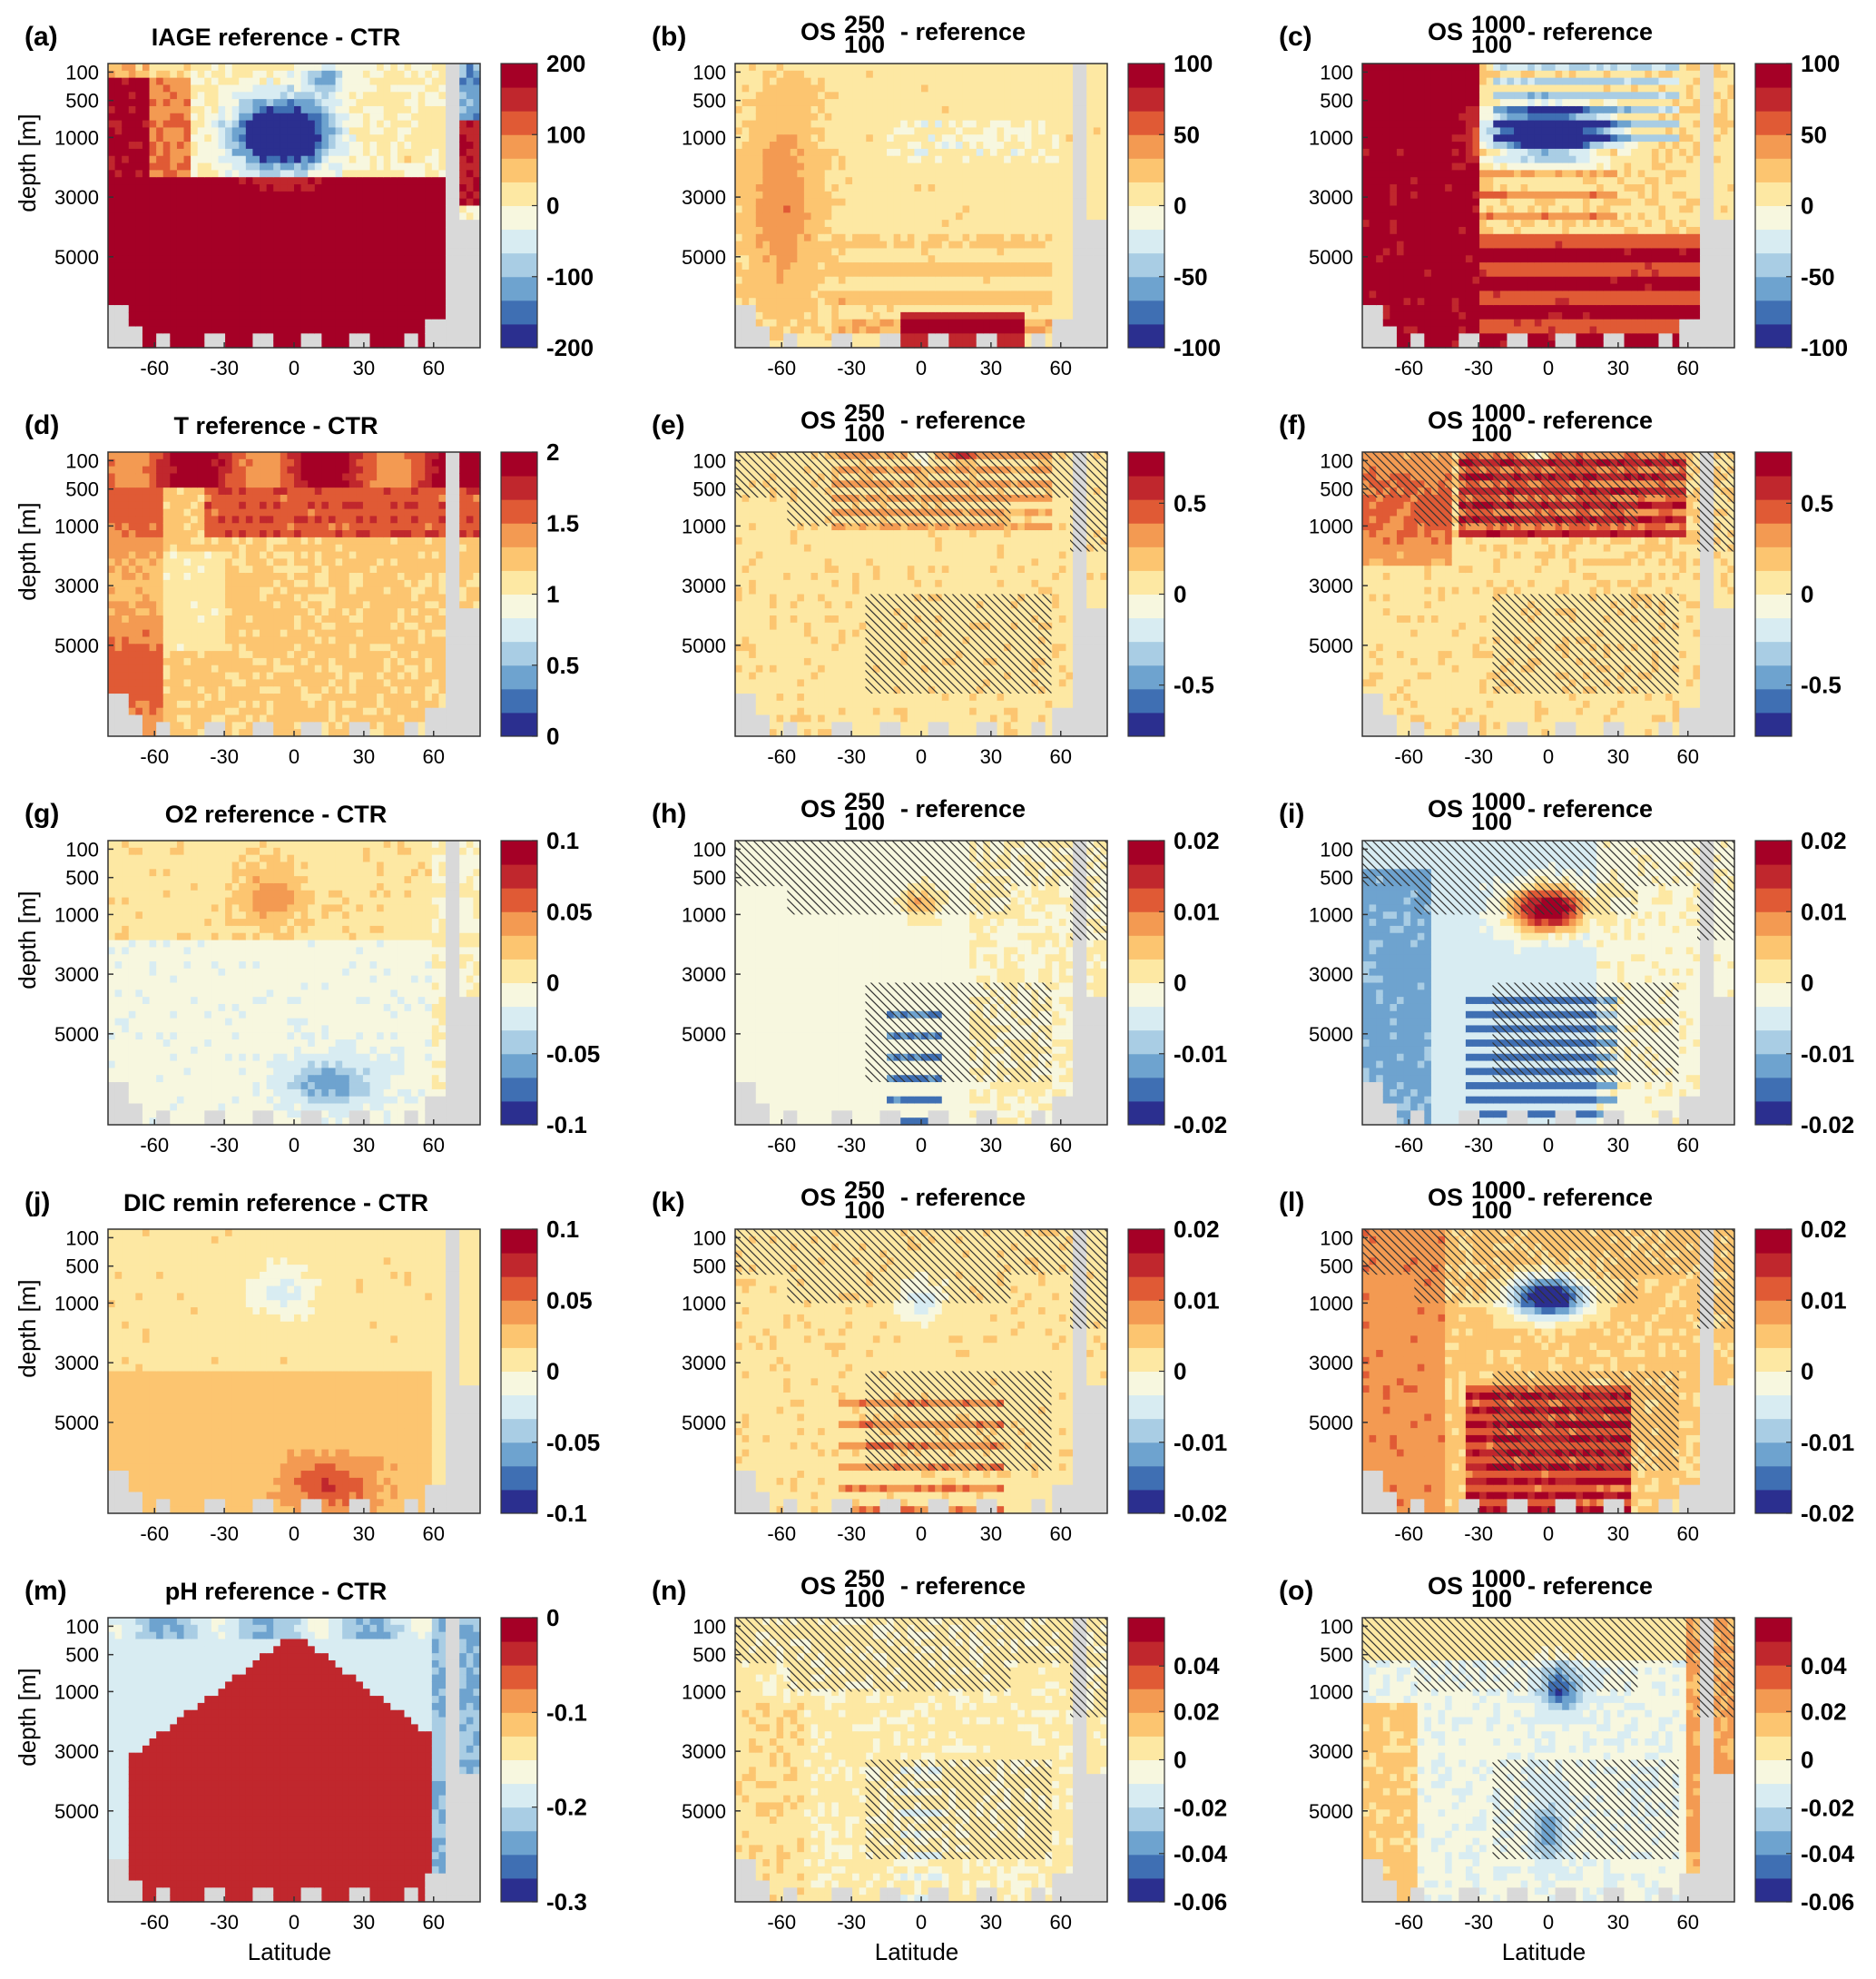 The image size is (1876, 1979). What do you see at coordinates (294, 368) in the screenshot?
I see `x-tick-label: 0` at bounding box center [294, 368].